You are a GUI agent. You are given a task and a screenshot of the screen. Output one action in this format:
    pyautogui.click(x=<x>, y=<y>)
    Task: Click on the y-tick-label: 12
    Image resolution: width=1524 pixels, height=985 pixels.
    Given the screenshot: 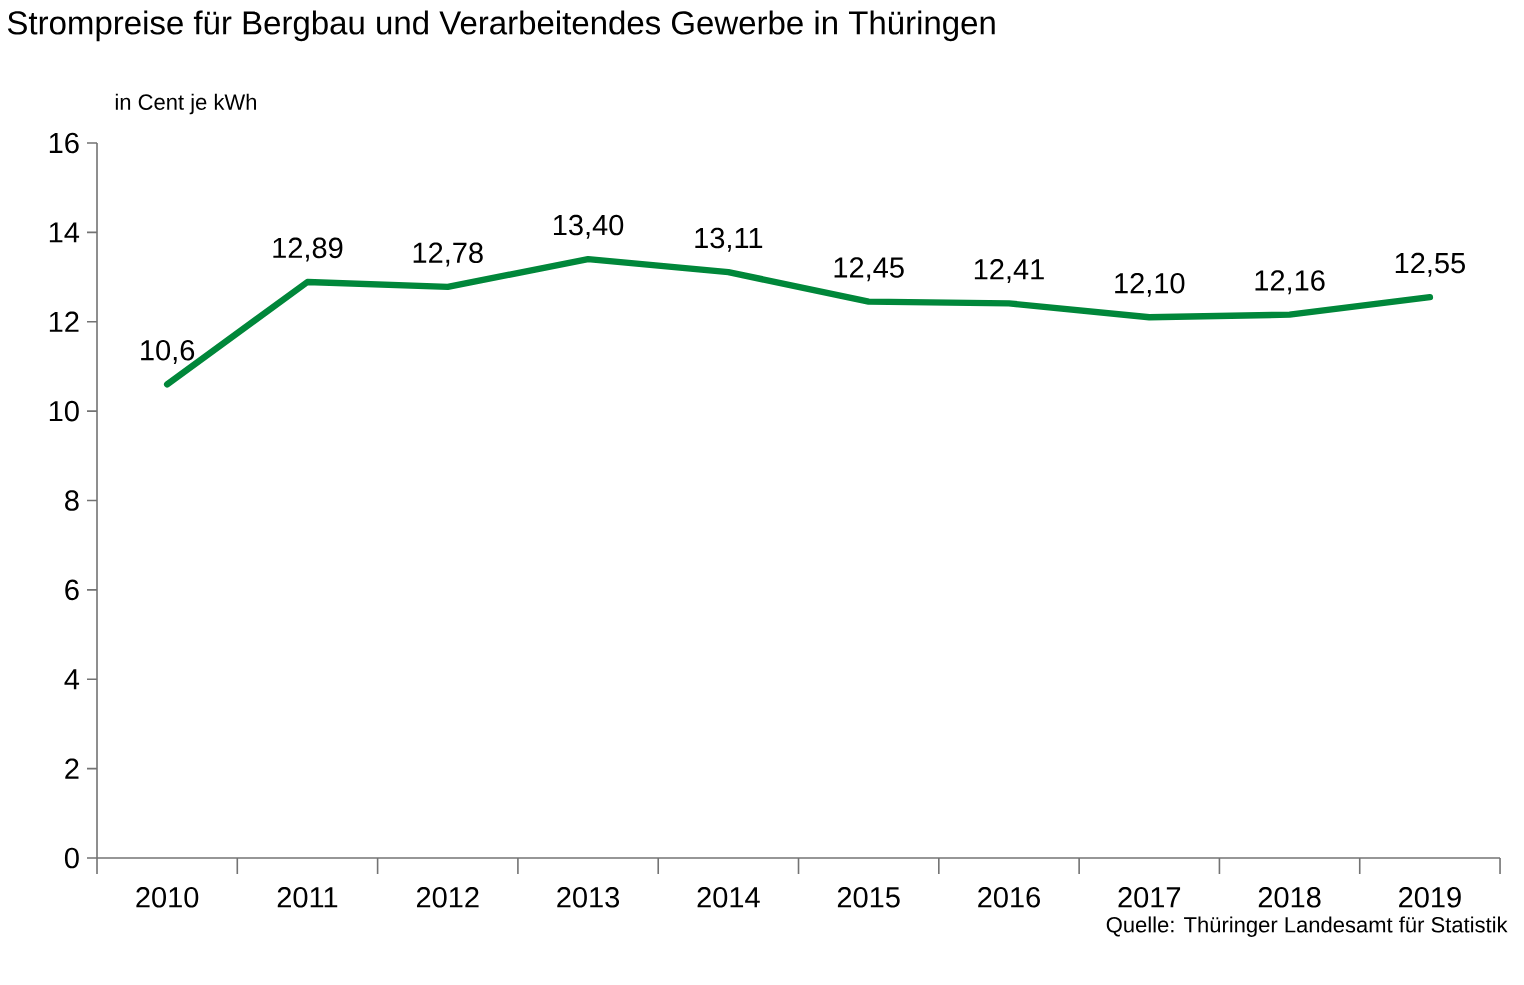 What is the action you would take?
    pyautogui.click(x=64, y=321)
    